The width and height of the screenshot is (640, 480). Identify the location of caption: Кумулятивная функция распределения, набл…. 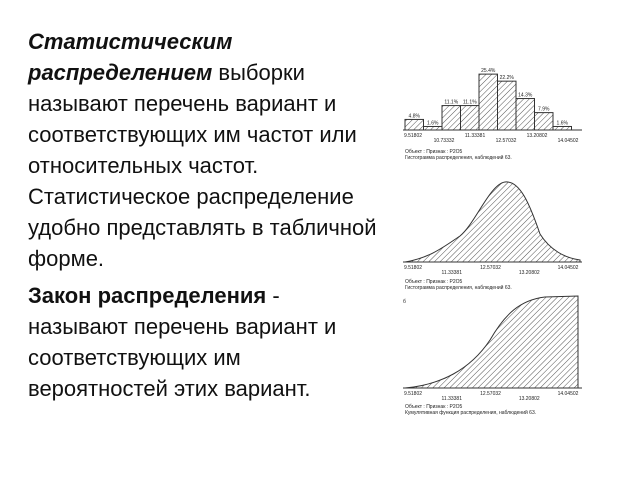
(470, 412).